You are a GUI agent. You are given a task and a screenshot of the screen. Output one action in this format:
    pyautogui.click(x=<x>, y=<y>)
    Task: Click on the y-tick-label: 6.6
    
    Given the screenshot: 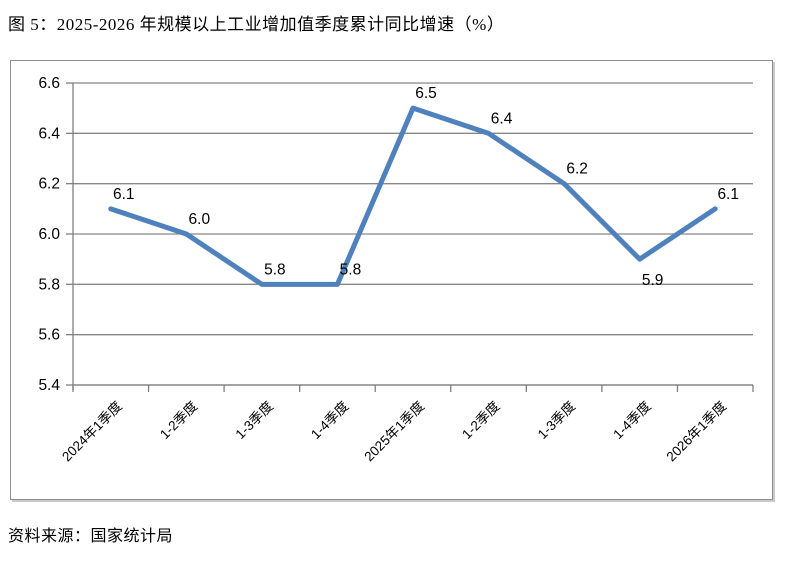 What is the action you would take?
    pyautogui.click(x=49, y=83)
    